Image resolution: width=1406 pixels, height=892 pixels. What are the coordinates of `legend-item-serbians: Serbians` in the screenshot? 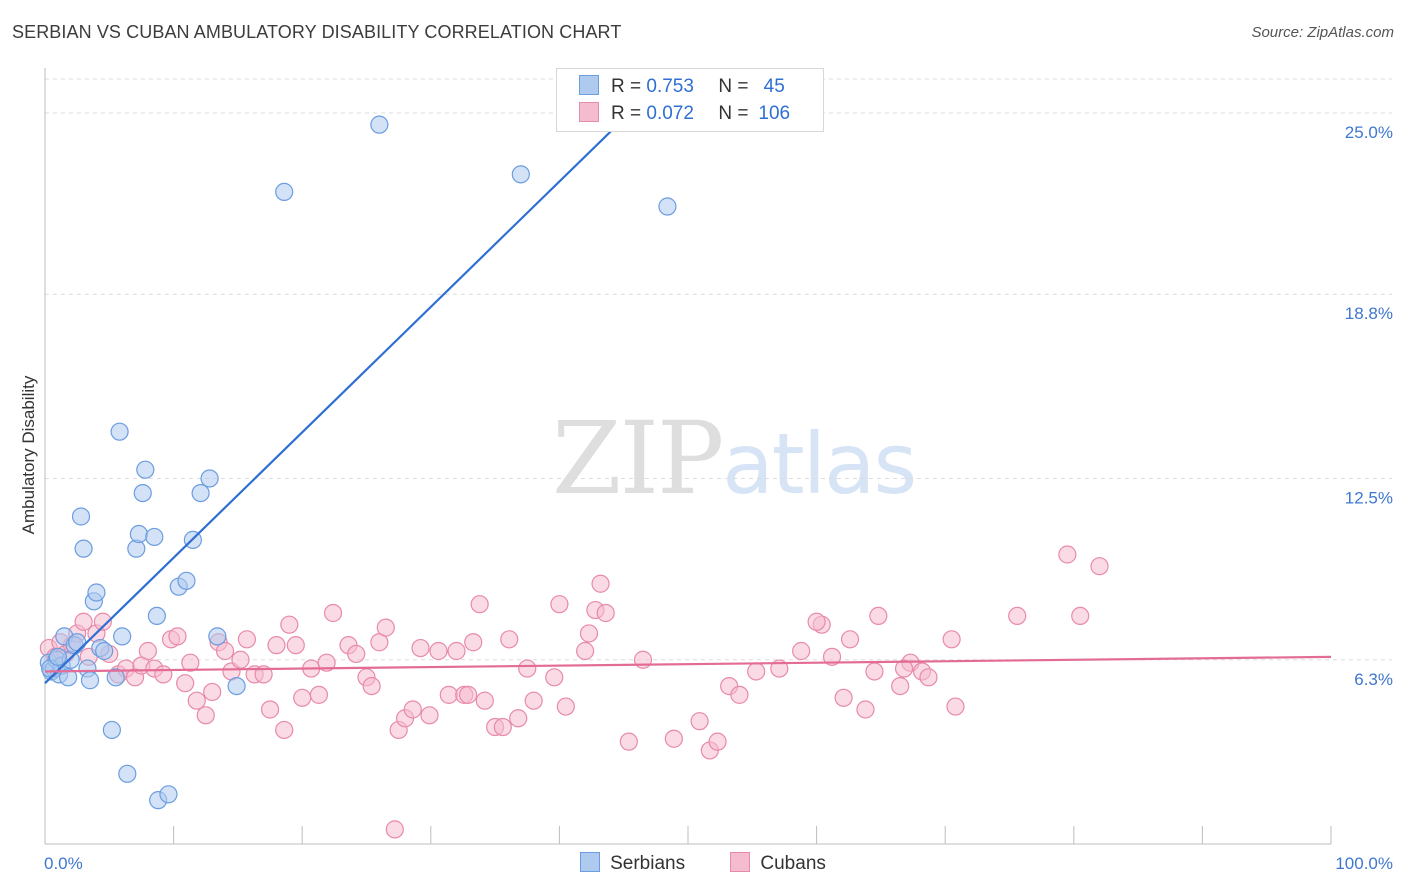 It's located at (632, 863).